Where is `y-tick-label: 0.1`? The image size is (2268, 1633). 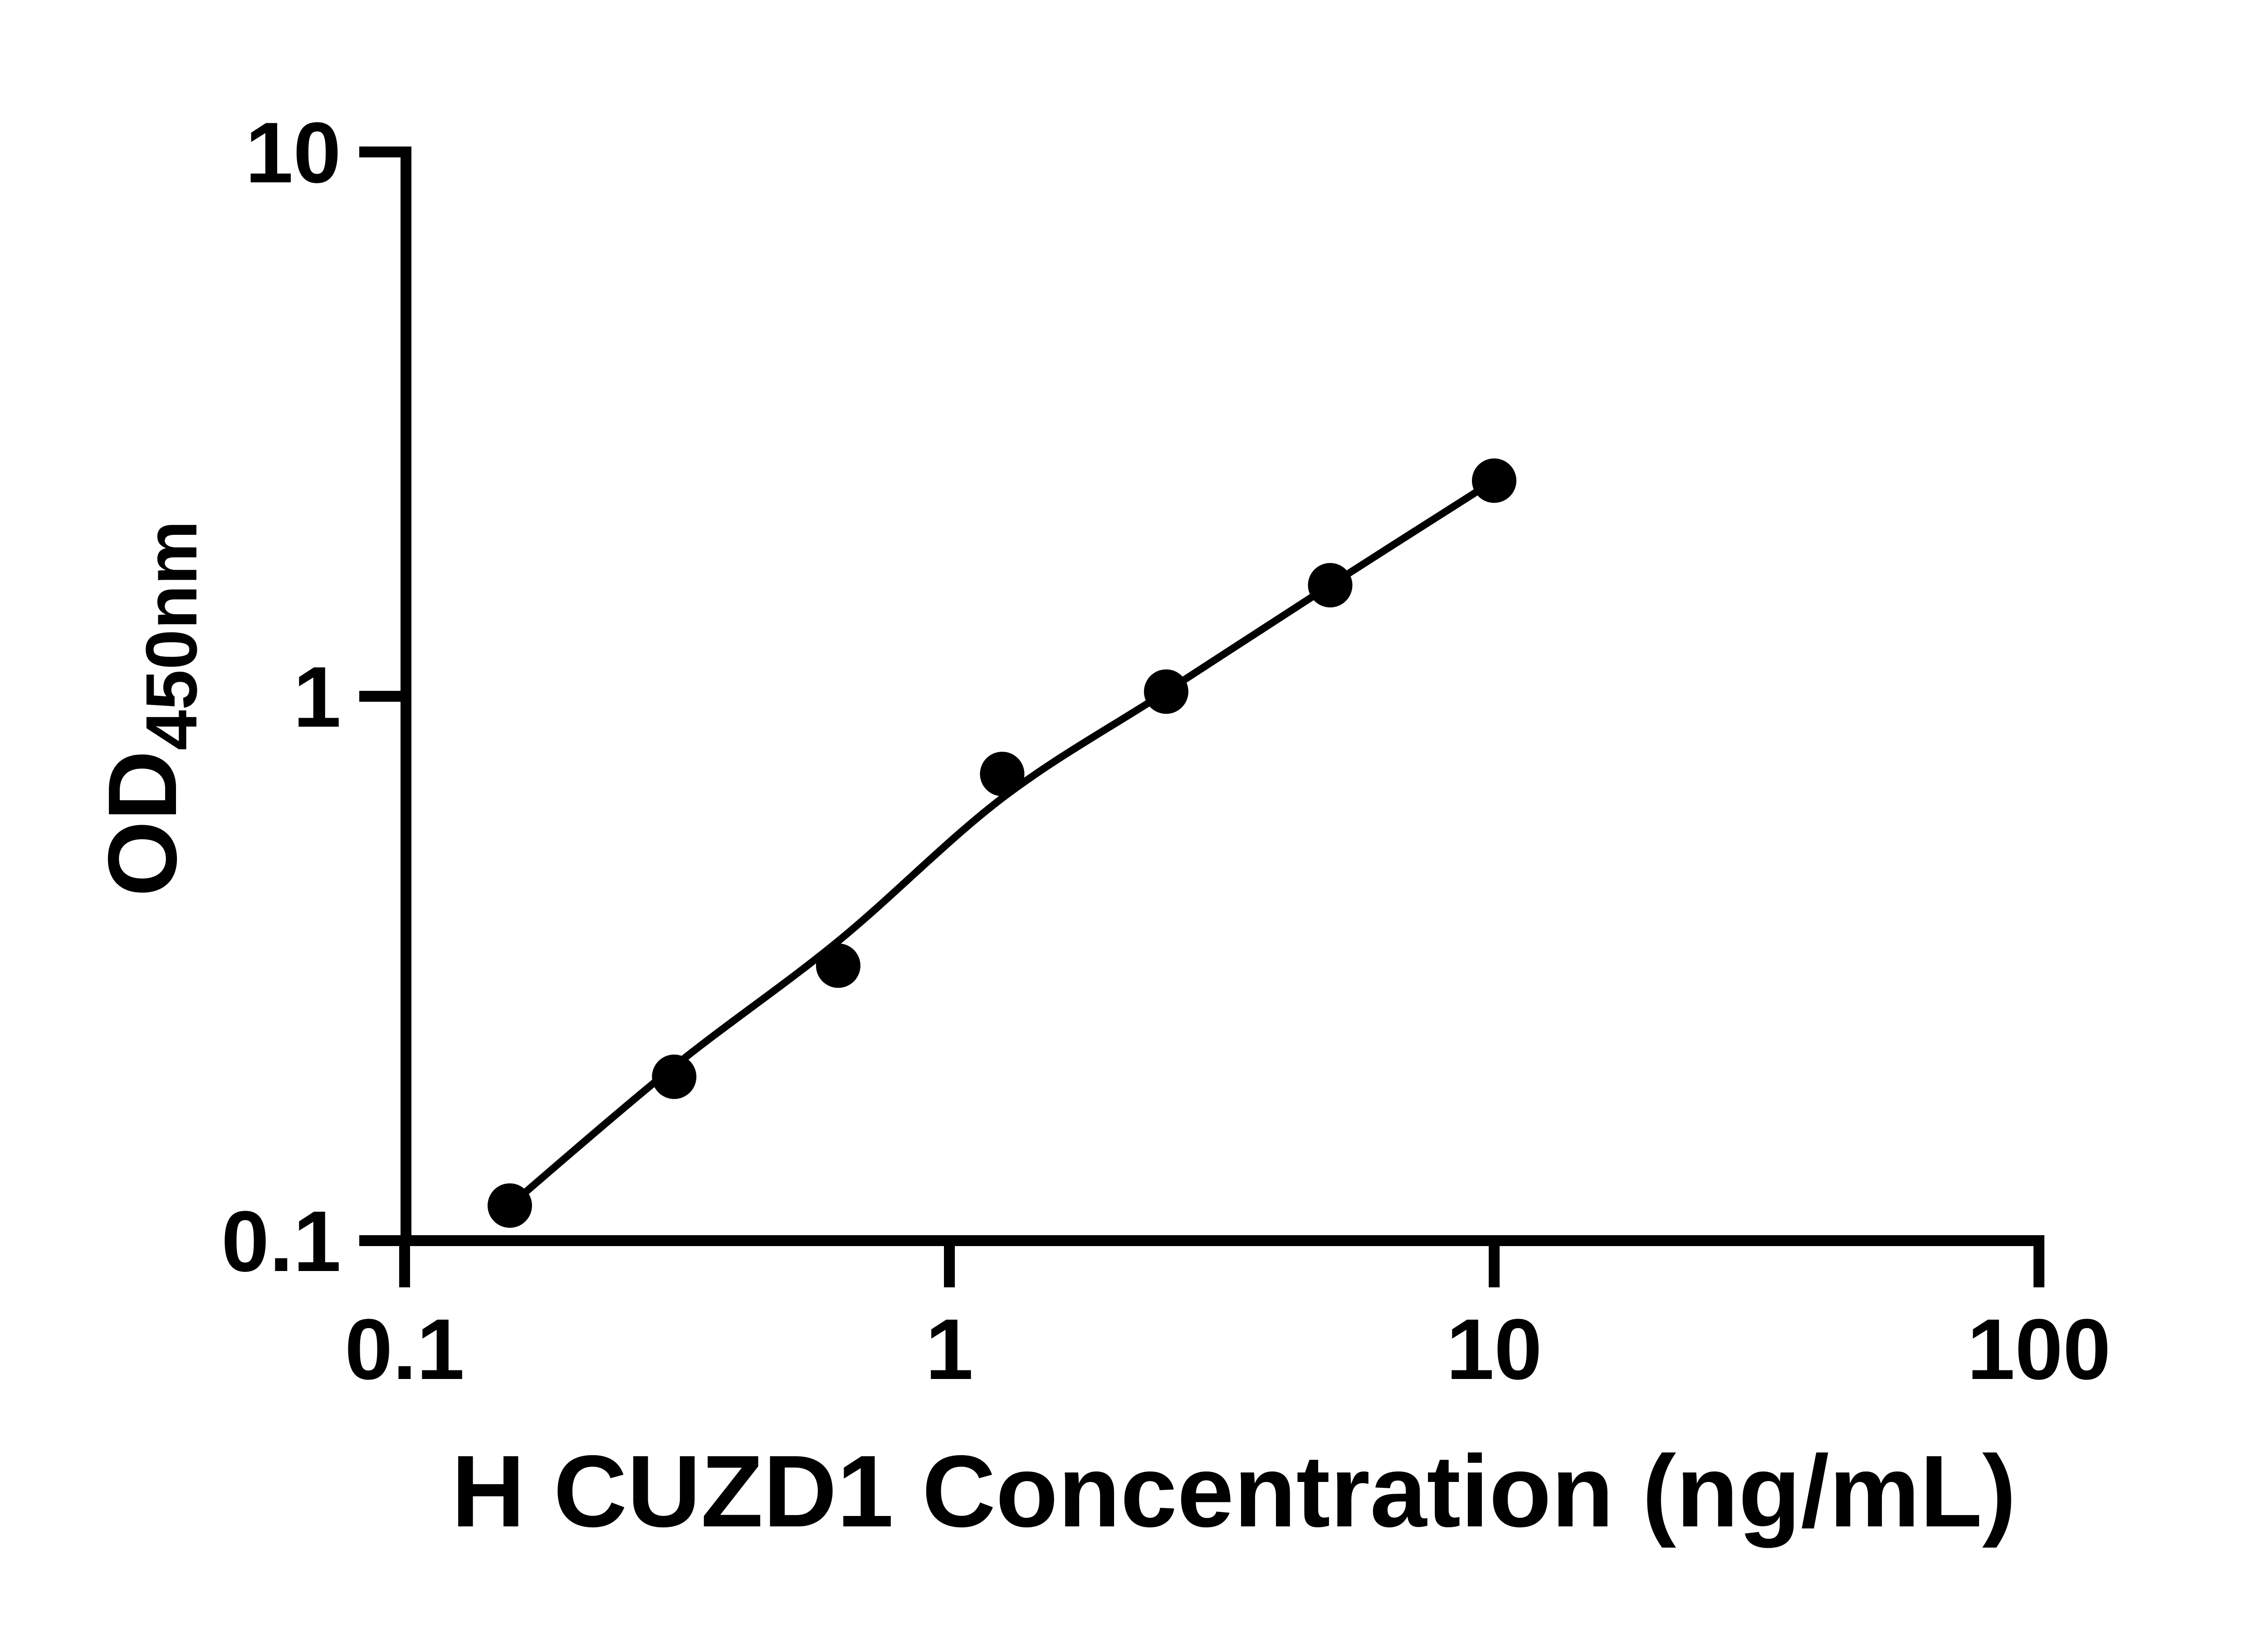
y-tick-label: 0.1 is located at coordinates (281, 1241).